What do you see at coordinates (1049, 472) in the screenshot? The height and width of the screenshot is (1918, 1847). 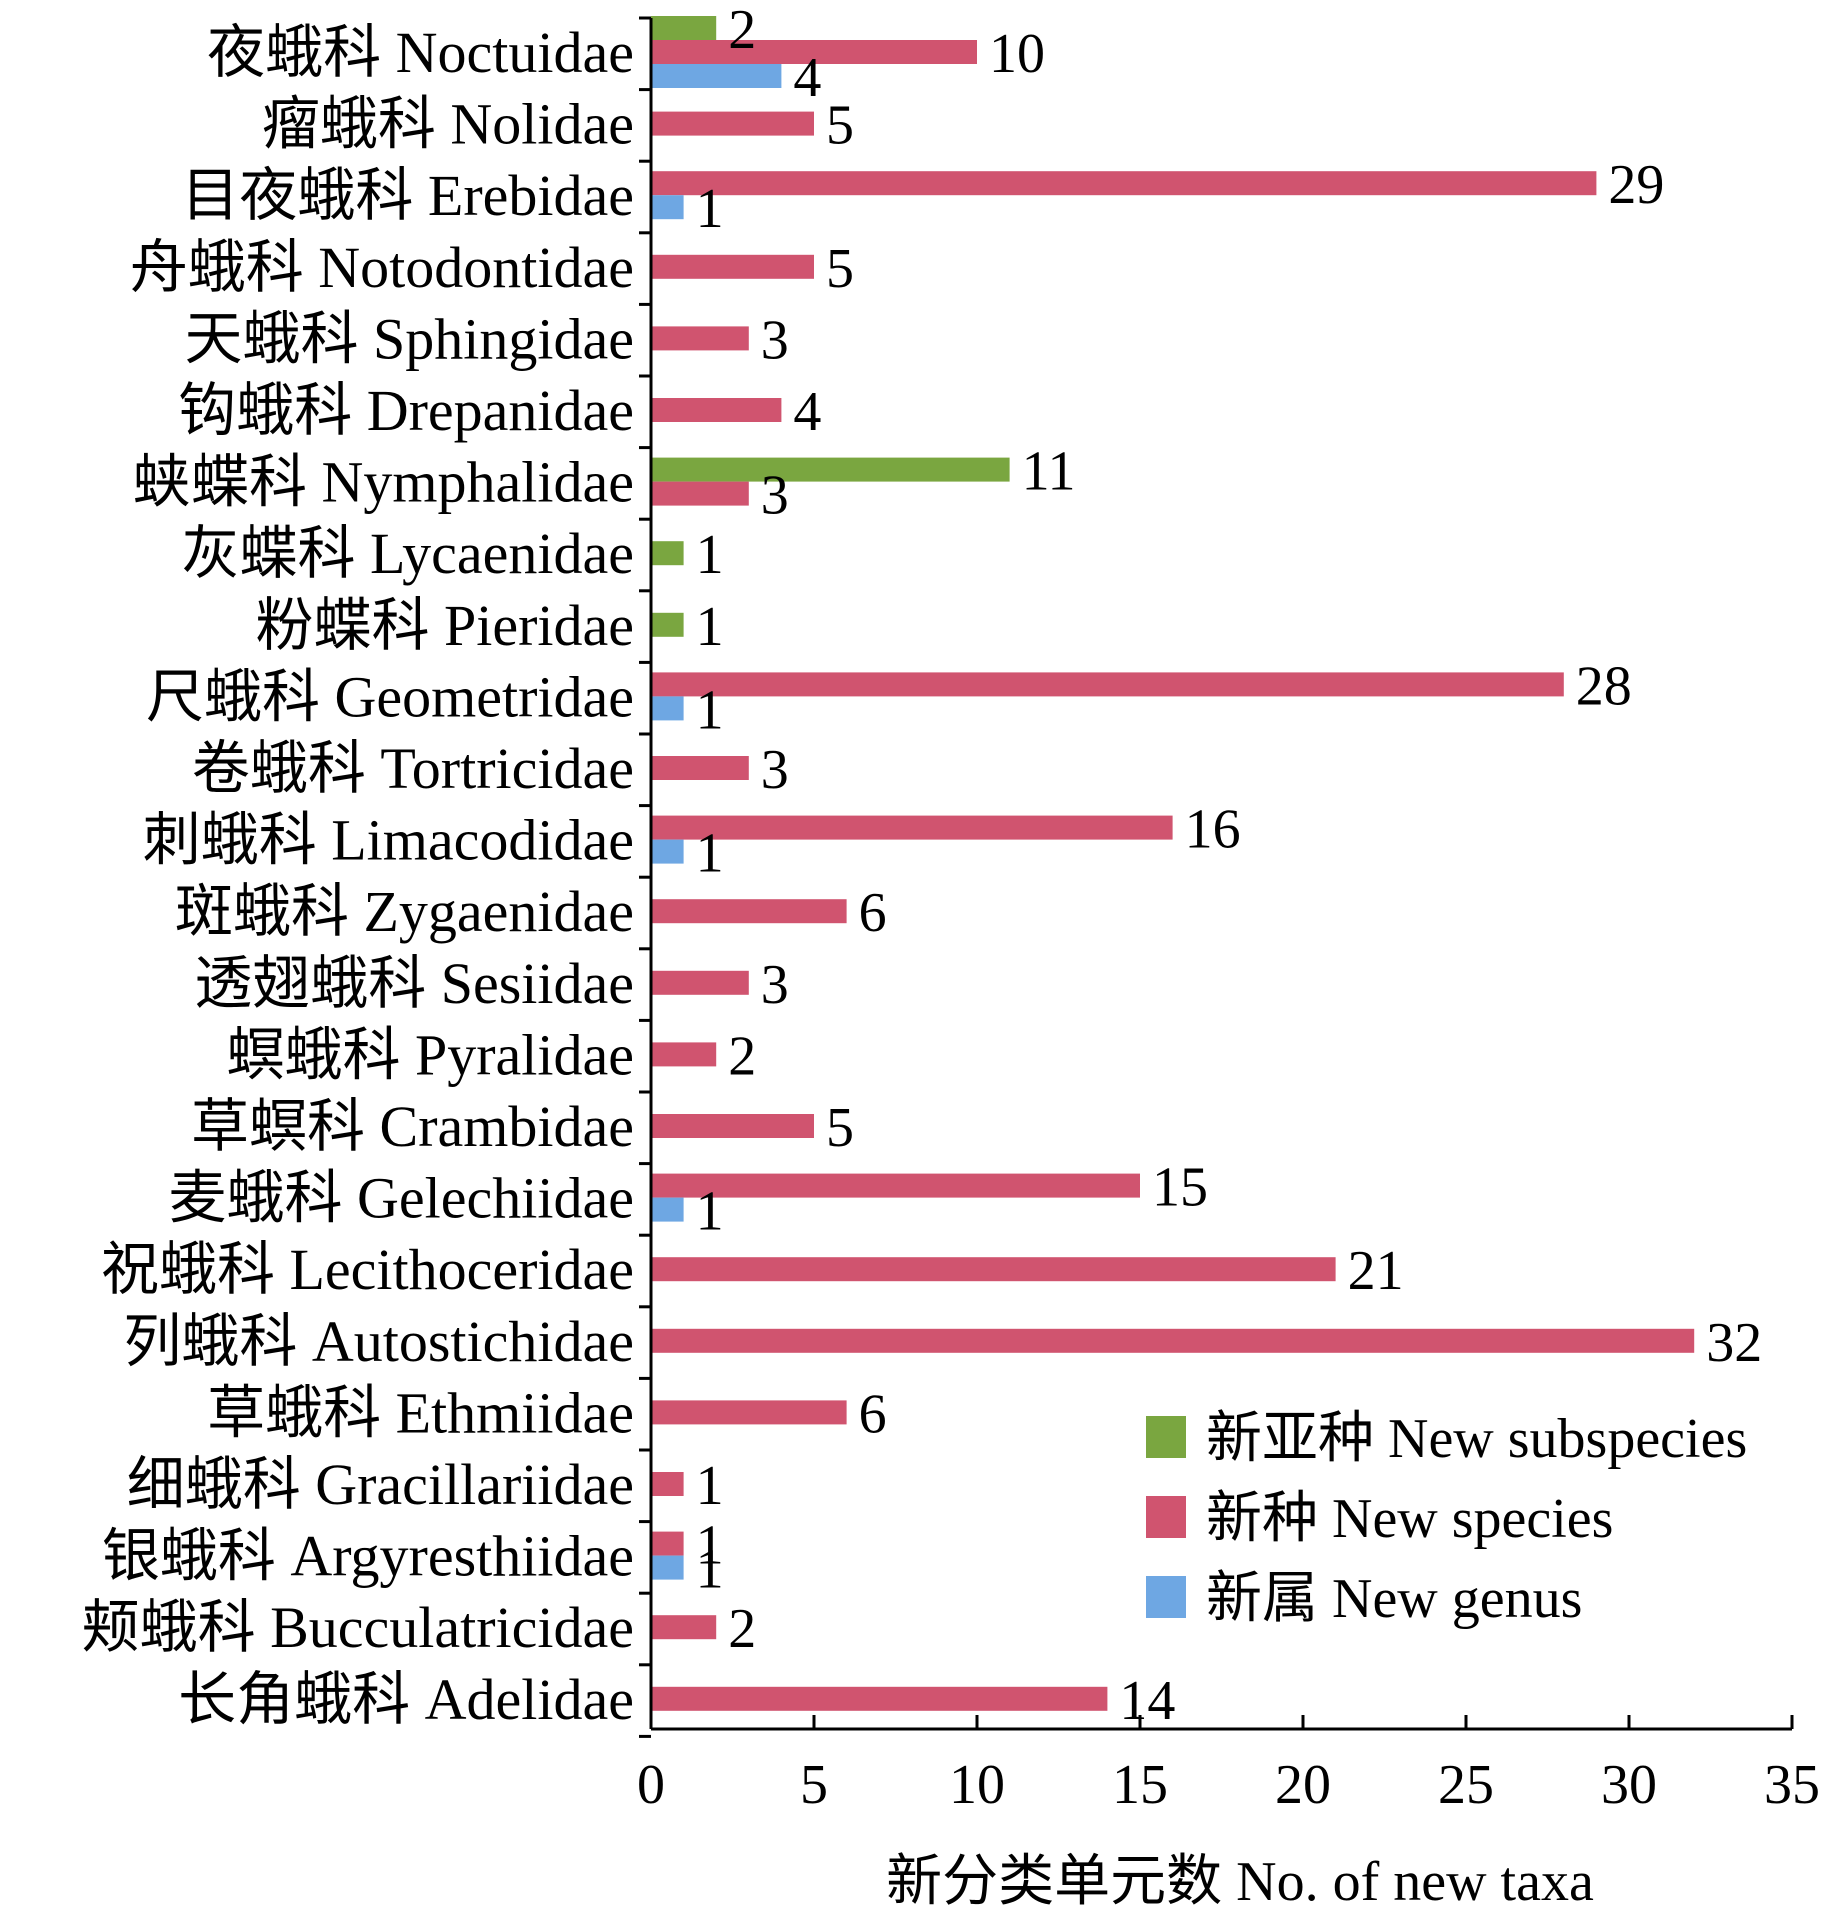 I see `data-label: 11` at bounding box center [1049, 472].